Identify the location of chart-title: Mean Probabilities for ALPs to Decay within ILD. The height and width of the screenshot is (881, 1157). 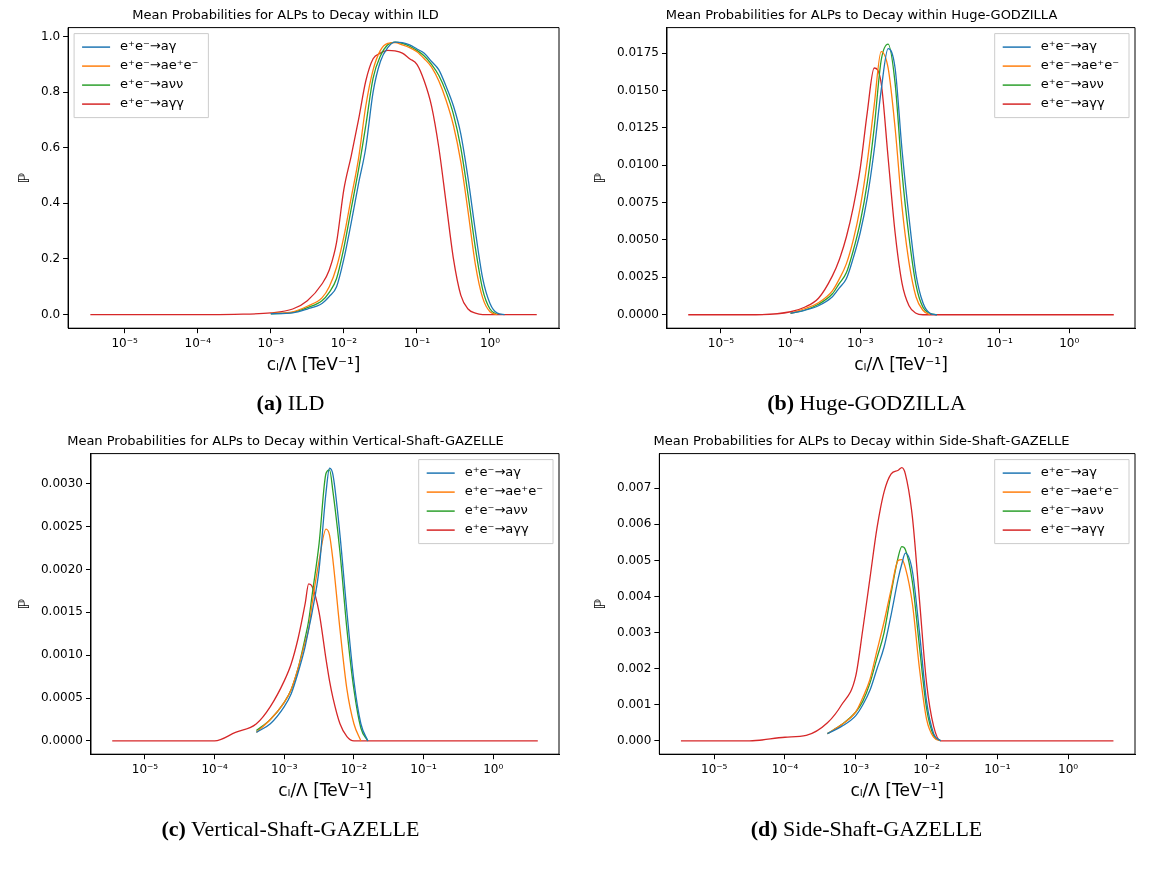
(285, 15).